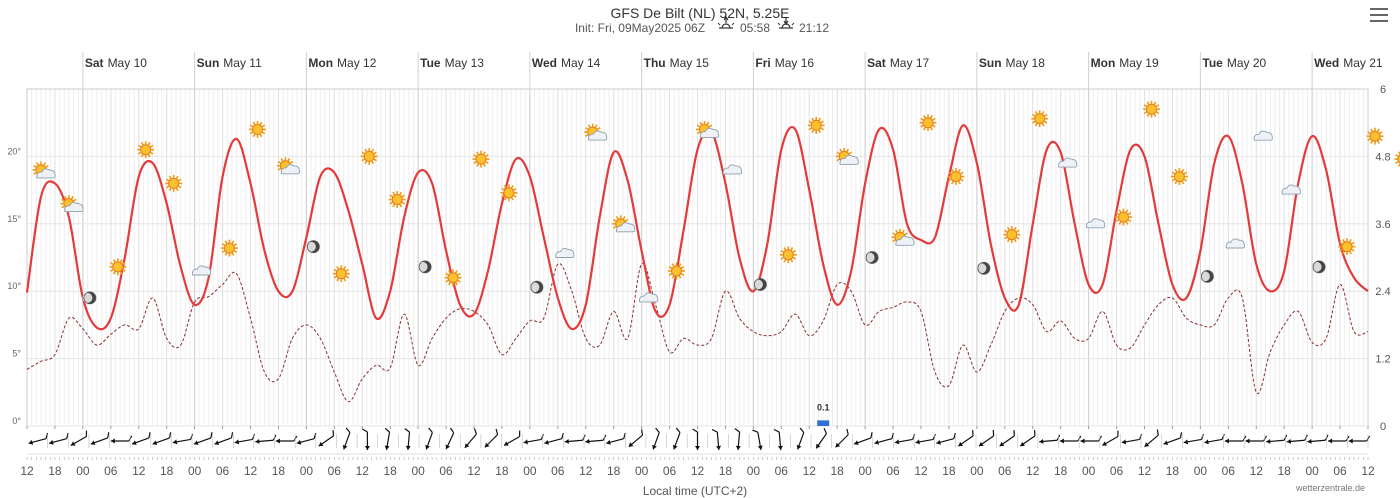  I want to click on precip-label: 0.1, so click(823, 407).